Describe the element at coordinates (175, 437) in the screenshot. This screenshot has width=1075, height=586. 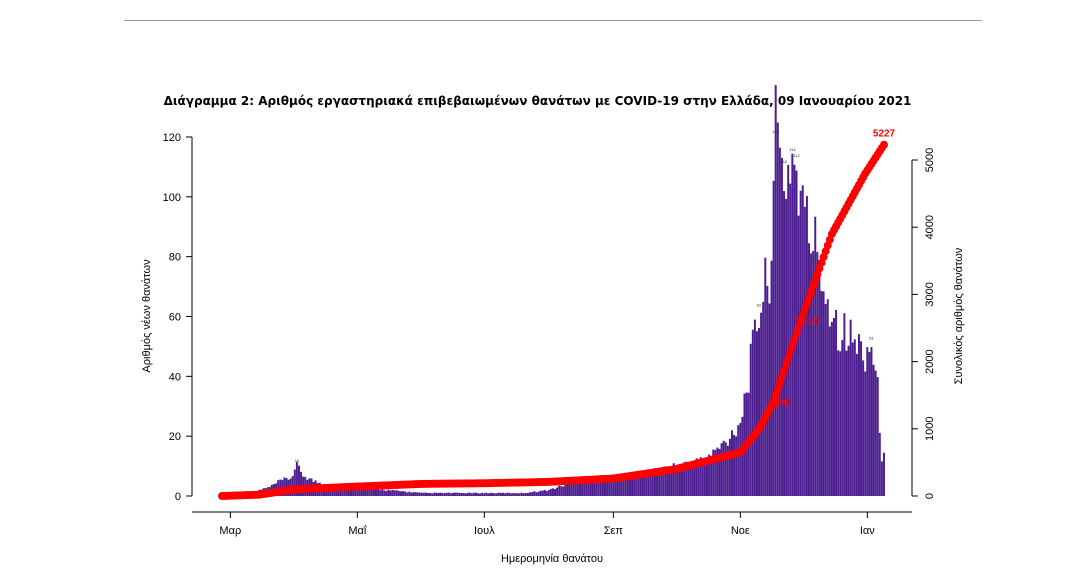
I see `y-tick-label: 20` at that location.